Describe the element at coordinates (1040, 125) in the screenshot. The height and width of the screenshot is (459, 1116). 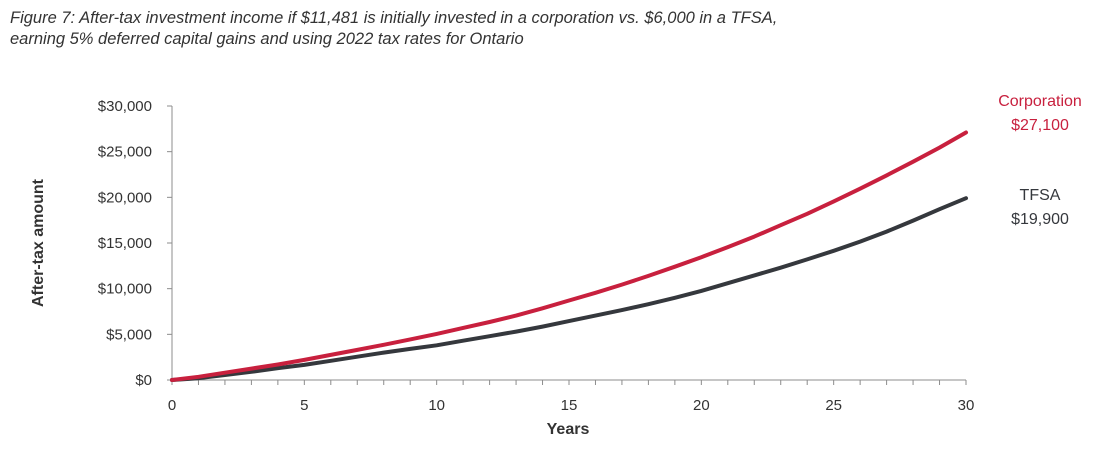
I see `end-label-corporation-value: $27,100` at that location.